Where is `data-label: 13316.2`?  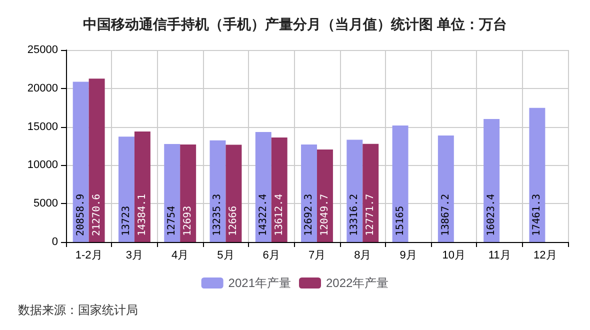 data-label: 13316.2 is located at coordinates (354, 215).